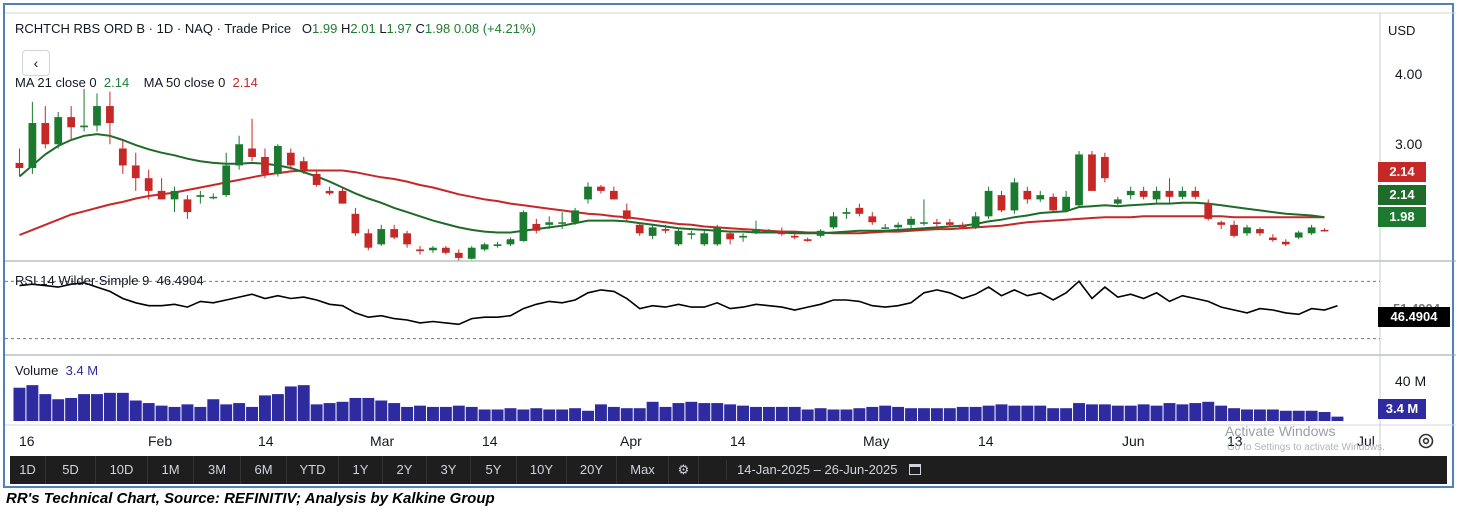 This screenshot has height=516, width=1458. I want to click on date-range-start: 14-Jan-2025, so click(773, 469).